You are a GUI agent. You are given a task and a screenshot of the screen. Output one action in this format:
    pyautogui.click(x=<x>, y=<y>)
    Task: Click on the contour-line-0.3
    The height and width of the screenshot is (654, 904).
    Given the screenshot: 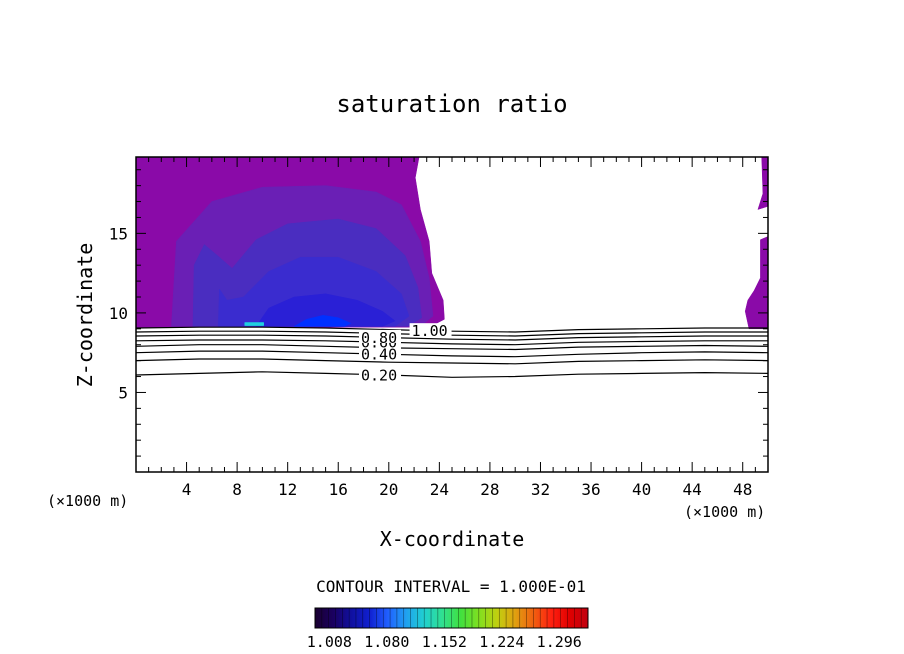 What is the action you would take?
    pyautogui.click(x=452, y=361)
    